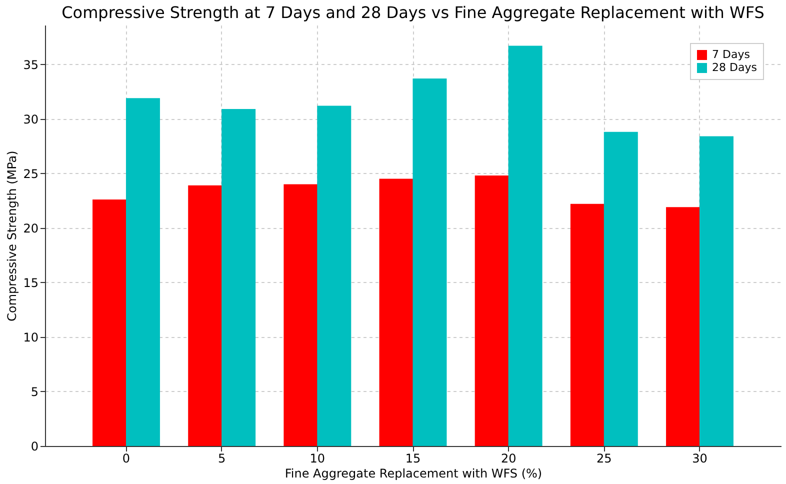 The width and height of the screenshot is (786, 484). I want to click on x-tick-label: 30, so click(700, 459).